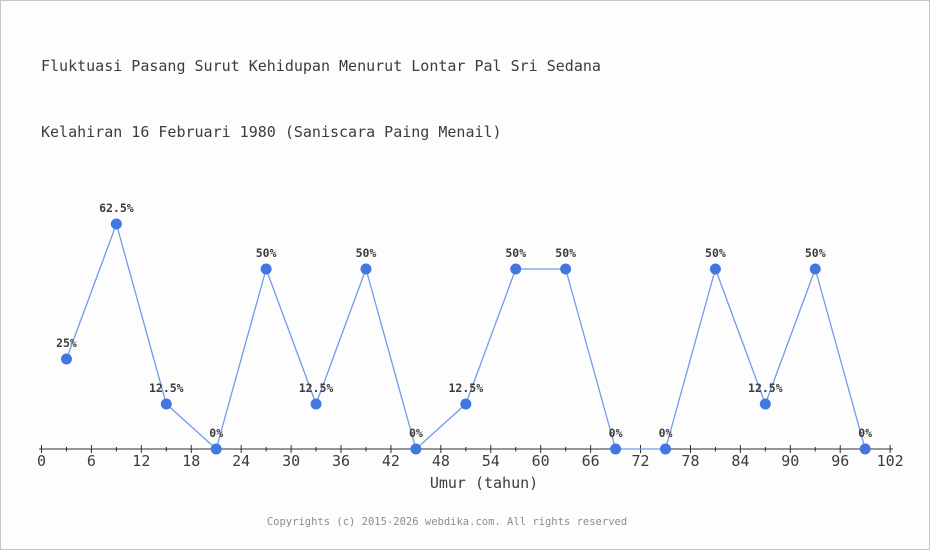  I want to click on x-tick-label: 78, so click(690, 461).